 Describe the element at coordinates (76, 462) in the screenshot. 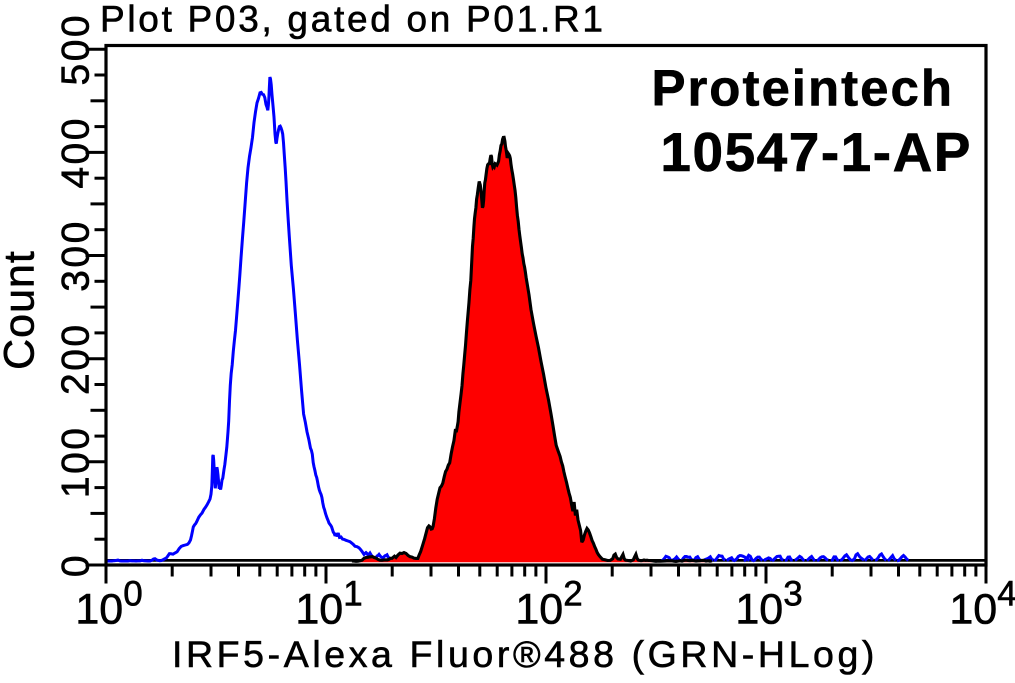

I see `svg-text: 100` at that location.